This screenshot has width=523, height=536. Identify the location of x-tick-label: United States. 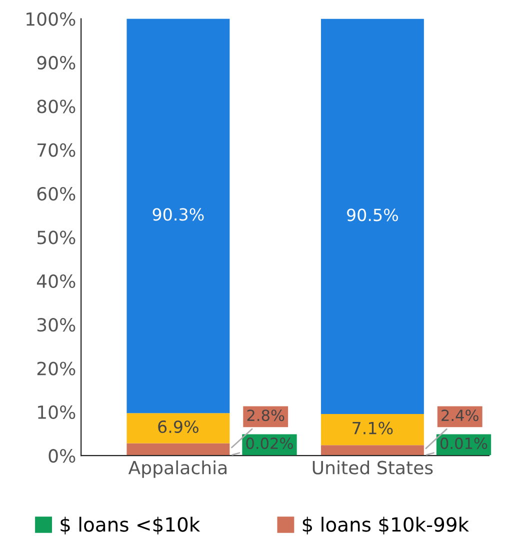
(372, 467).